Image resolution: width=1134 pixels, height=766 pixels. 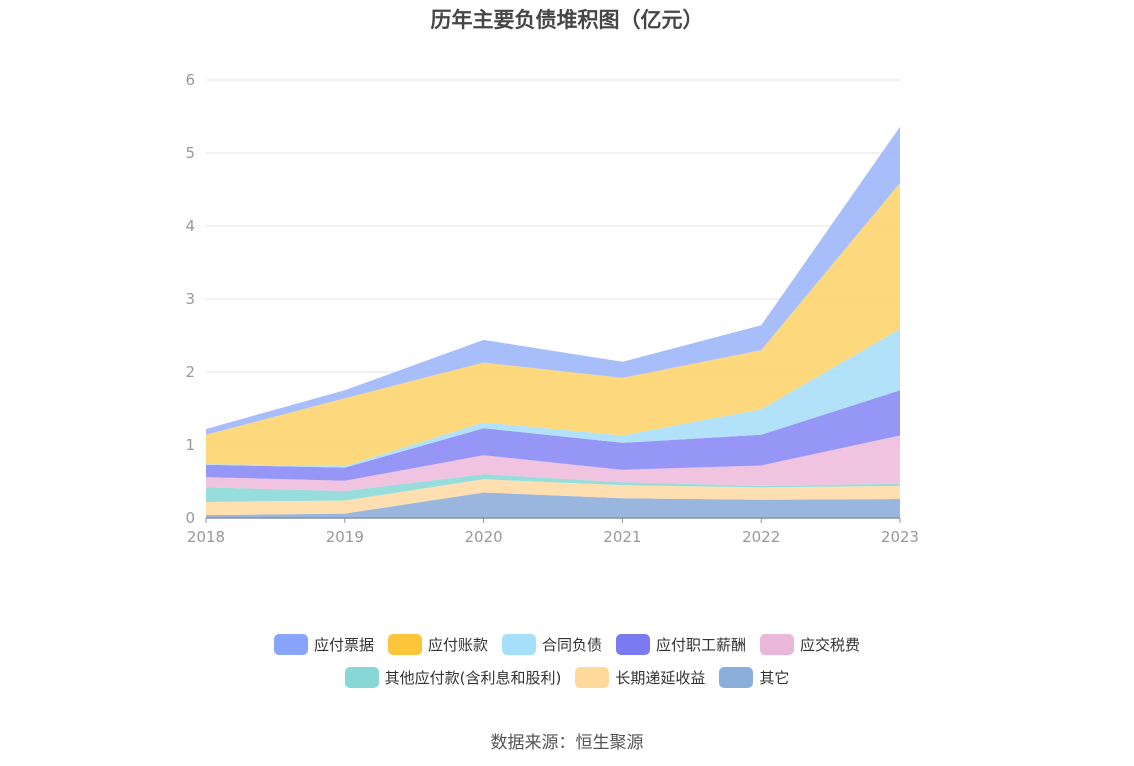 I want to click on legend-item: 应付票据, so click(x=323, y=644).